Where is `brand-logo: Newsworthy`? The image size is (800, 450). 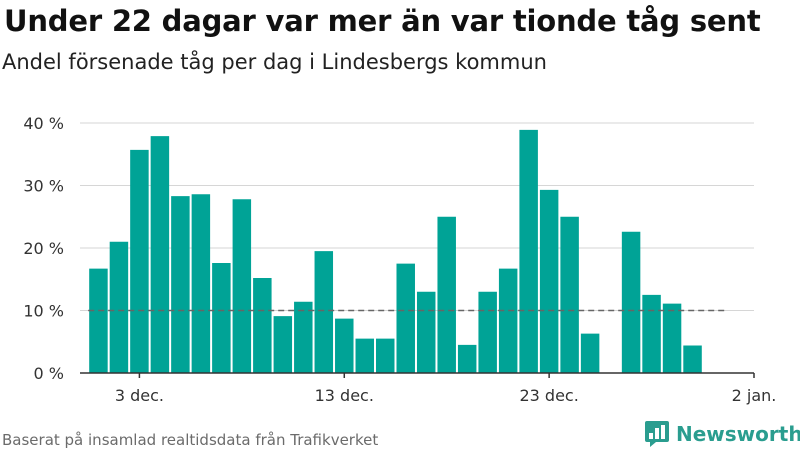
brand-logo: Newsworthy is located at coordinates (722, 434).